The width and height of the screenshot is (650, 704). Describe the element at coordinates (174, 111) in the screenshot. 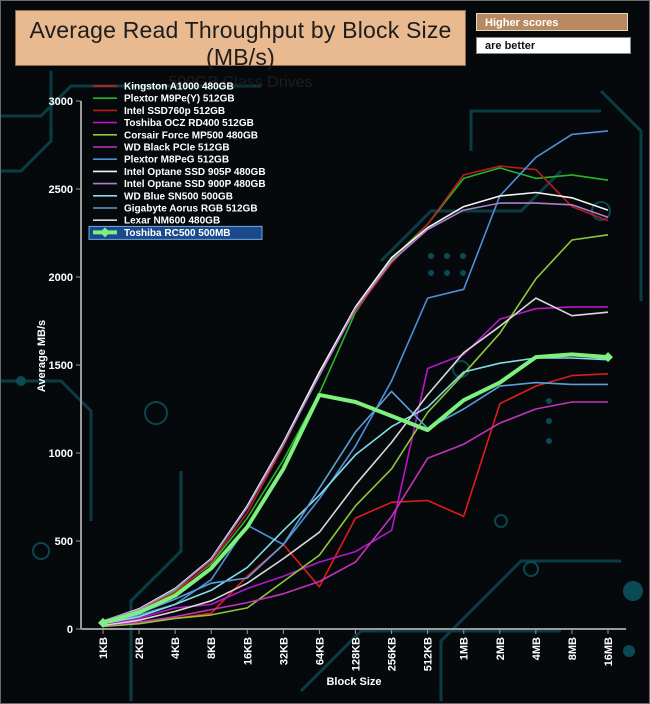

I see `legend-label: Intel SSD760p 512GB` at that location.